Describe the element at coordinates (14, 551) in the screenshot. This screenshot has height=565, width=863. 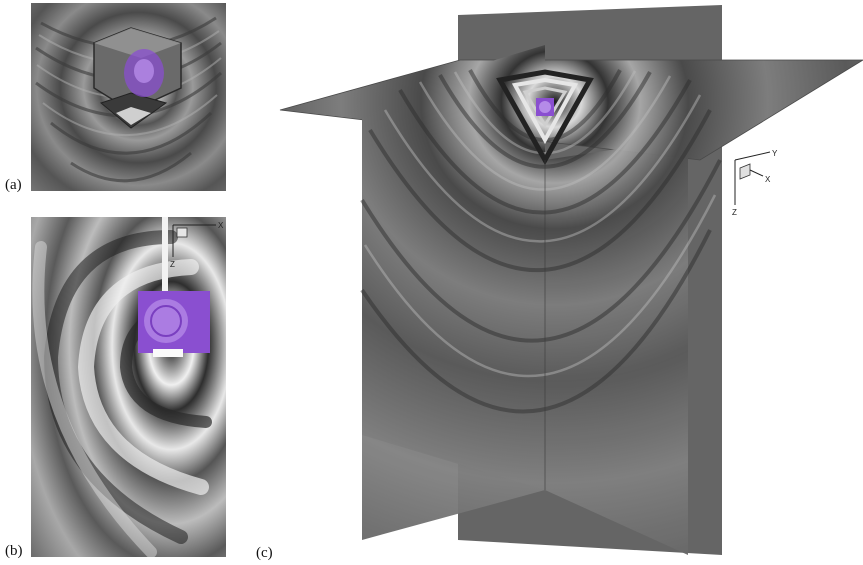
I see `panel-b-label: (b)` at that location.